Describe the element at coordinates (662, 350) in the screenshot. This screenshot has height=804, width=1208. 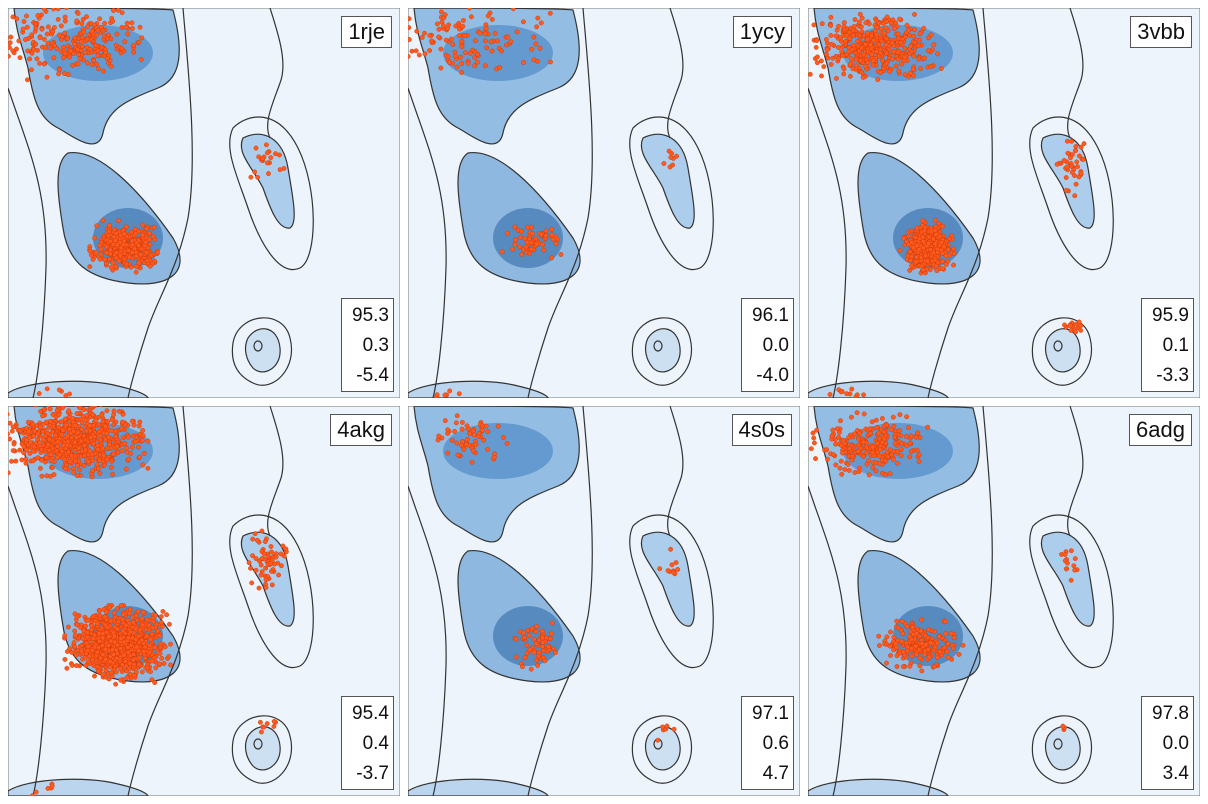
I see `contour-gamma` at that location.